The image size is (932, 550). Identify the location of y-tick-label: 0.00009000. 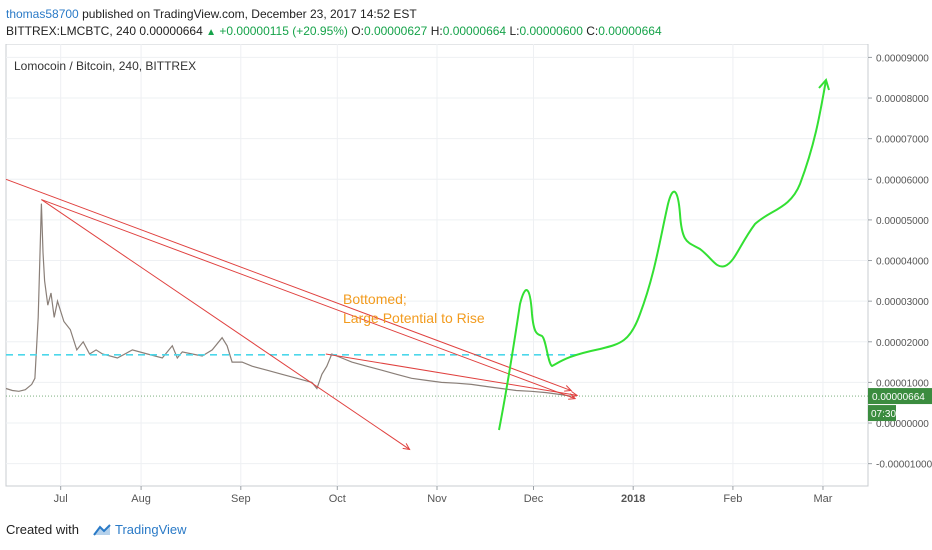
(902, 58).